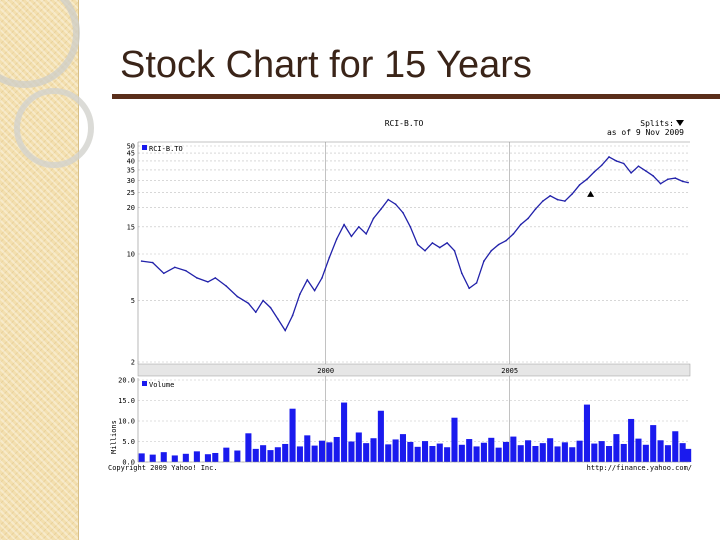 This screenshot has height=540, width=720. What do you see at coordinates (128, 463) in the screenshot?
I see `volume-tick-label: 0.0` at bounding box center [128, 463].